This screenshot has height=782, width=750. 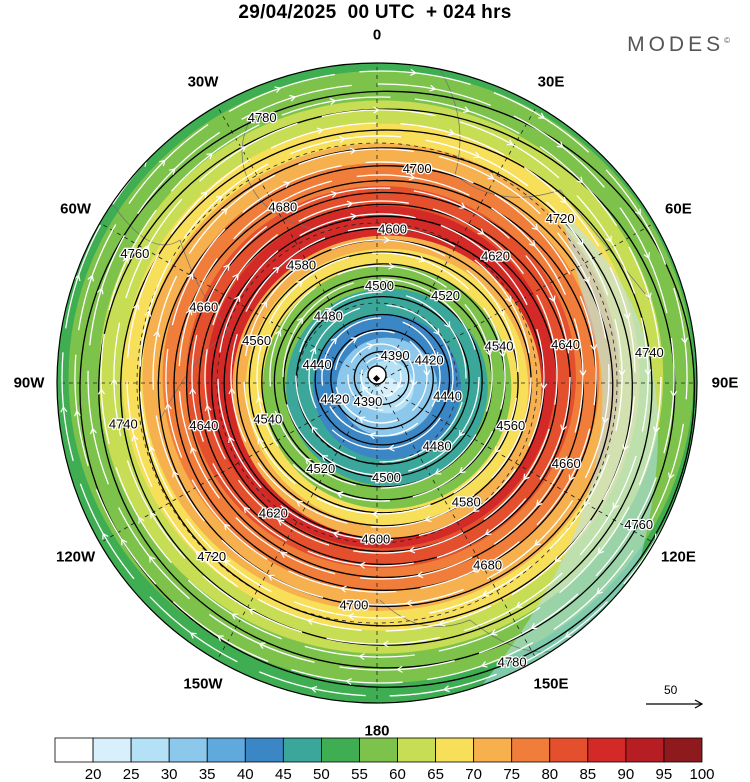 What do you see at coordinates (123, 423) in the screenshot?
I see `contour-label: 4740` at bounding box center [123, 423].